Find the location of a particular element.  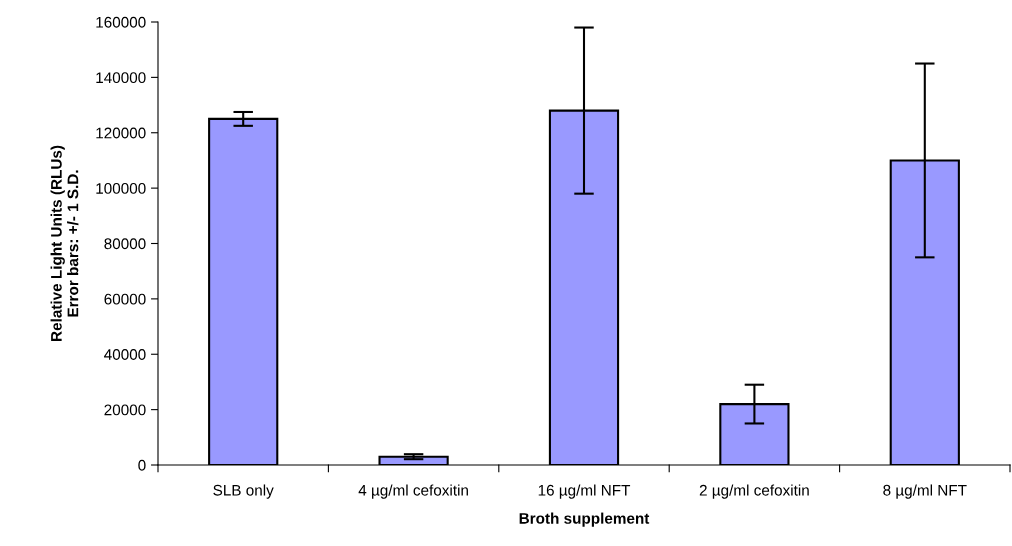

x-tick-label: 8 µg/ml NFT is located at coordinates (925, 491).